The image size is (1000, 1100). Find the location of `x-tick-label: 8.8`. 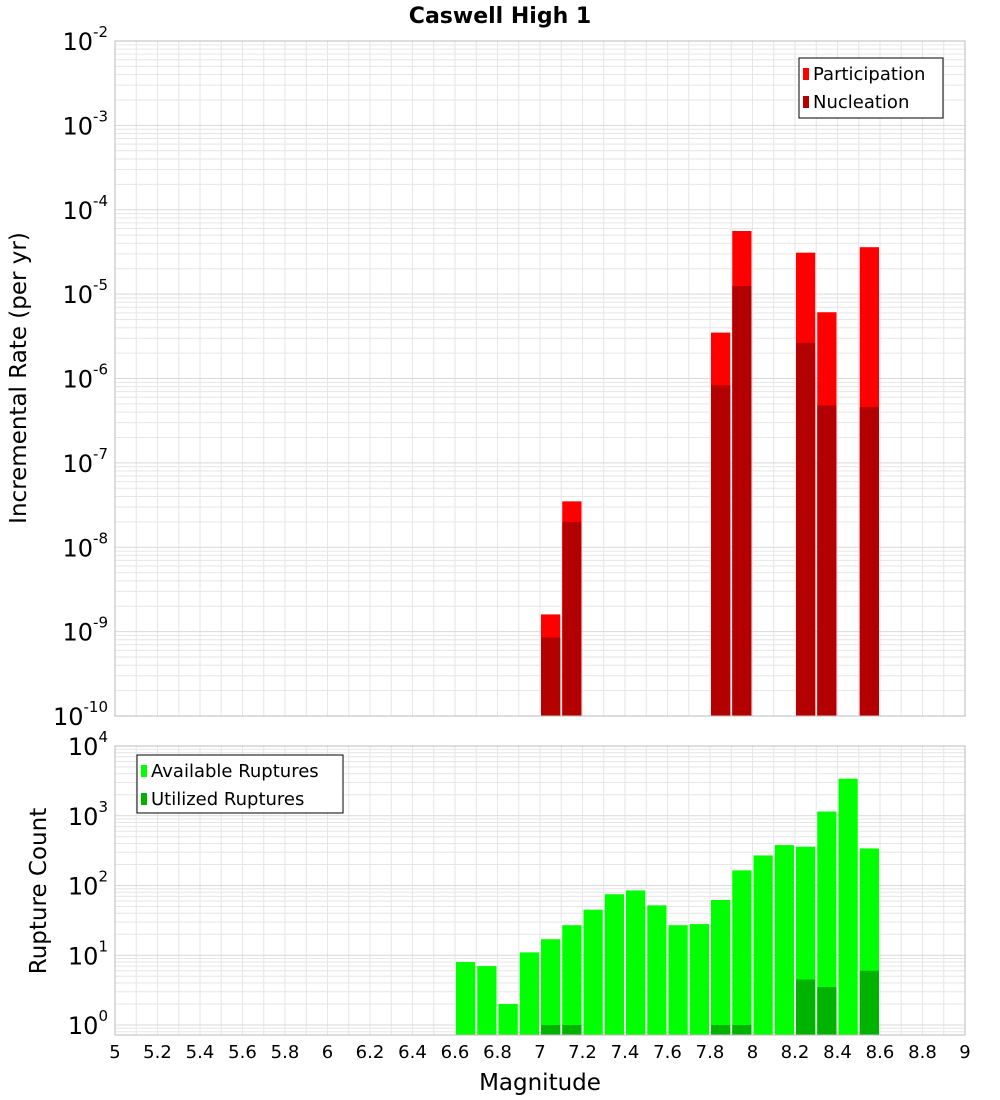

x-tick-label: 8.8 is located at coordinates (922, 1052).